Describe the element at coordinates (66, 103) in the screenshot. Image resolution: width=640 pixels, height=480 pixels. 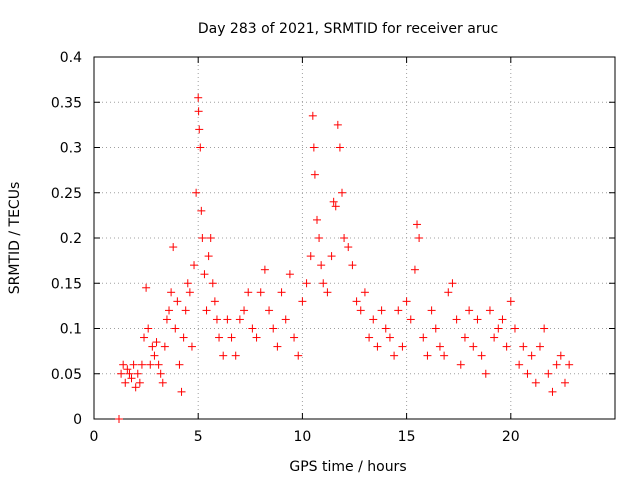
I see `y-tick-label: 0.35` at that location.